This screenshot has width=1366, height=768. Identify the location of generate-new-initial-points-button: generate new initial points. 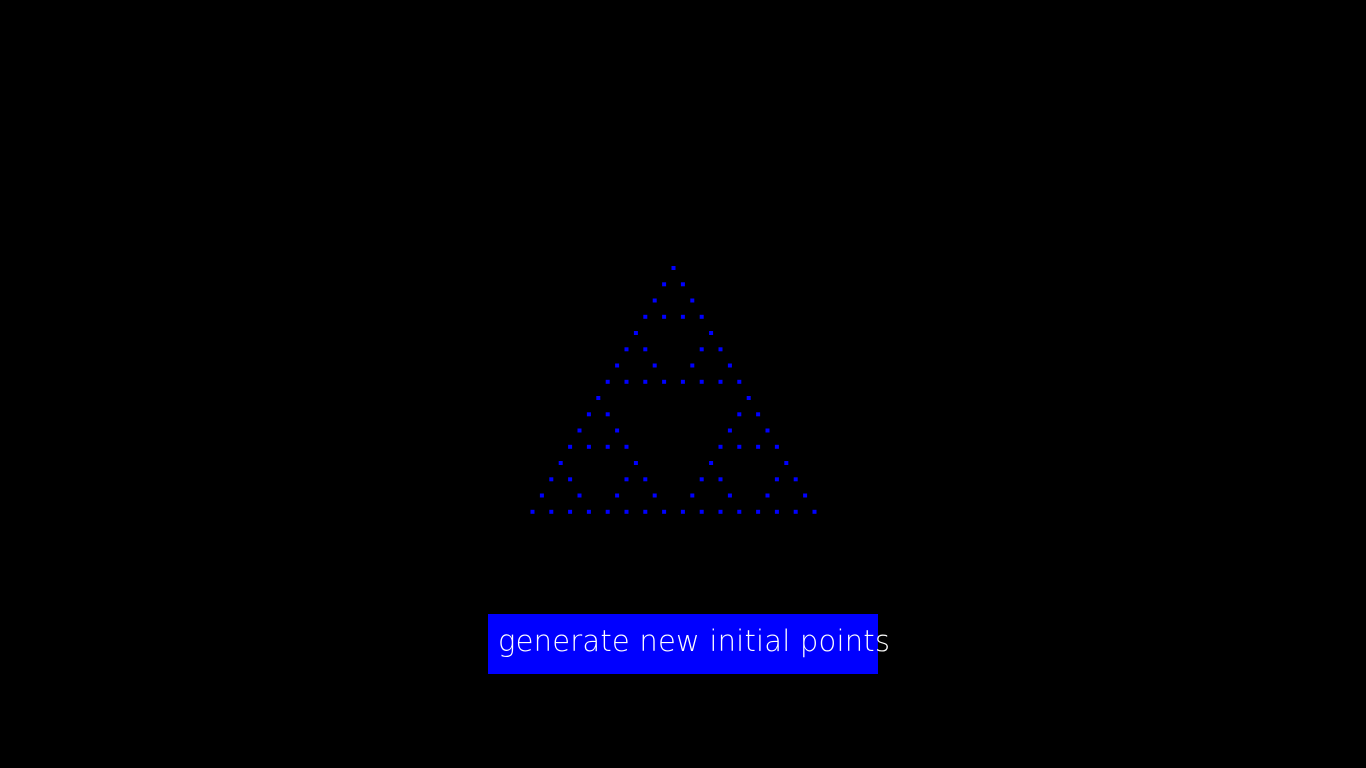
(689, 644).